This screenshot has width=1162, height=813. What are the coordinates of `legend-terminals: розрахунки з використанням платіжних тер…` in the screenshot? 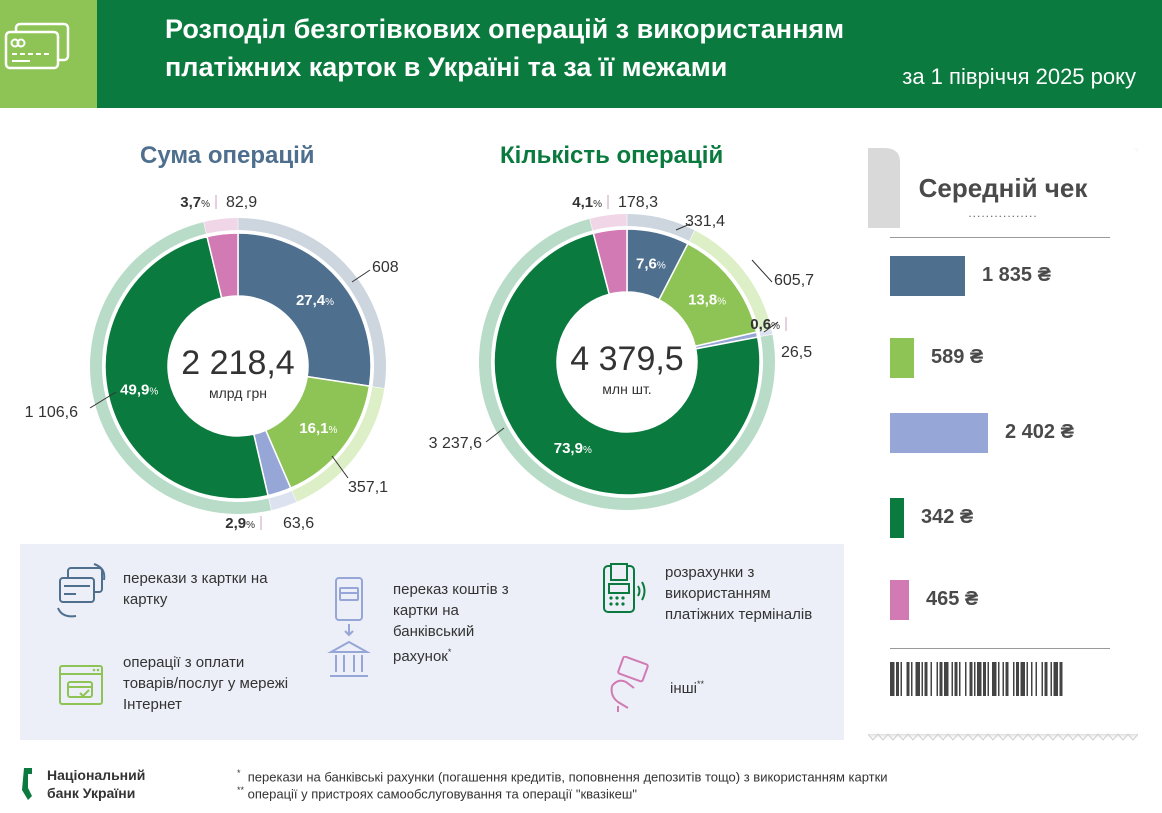 It's located at (739, 593).